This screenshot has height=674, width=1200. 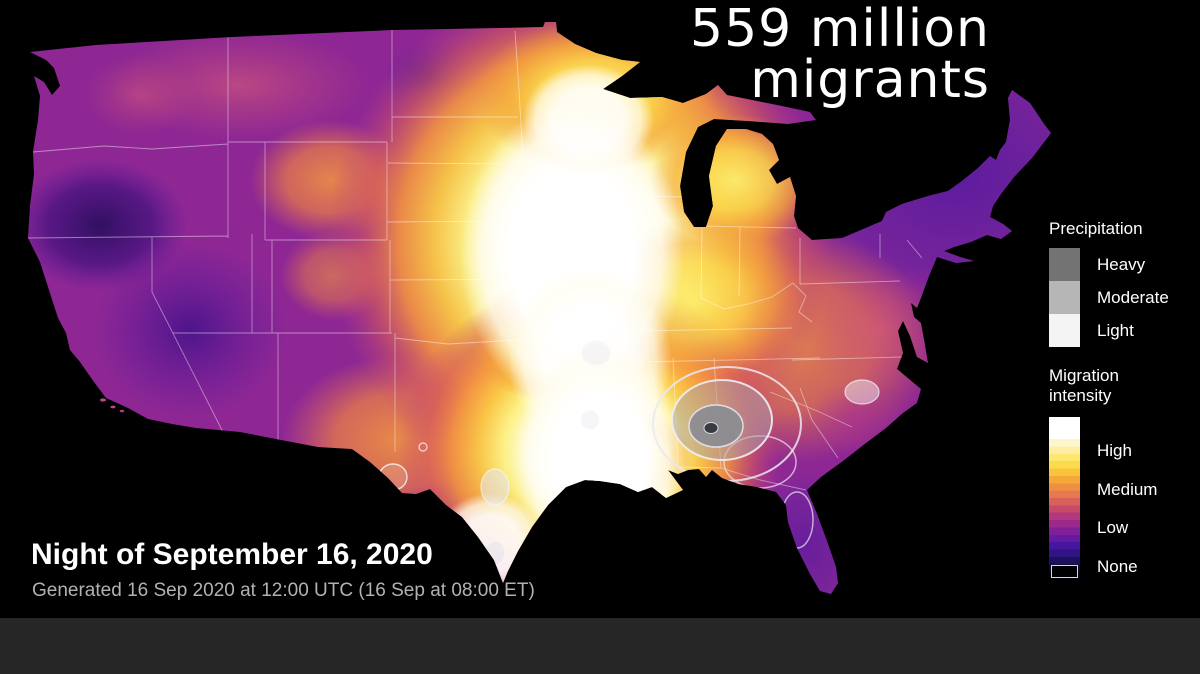 What do you see at coordinates (1096, 228) in the screenshot?
I see `precipitation-legend-title: Precipitation` at bounding box center [1096, 228].